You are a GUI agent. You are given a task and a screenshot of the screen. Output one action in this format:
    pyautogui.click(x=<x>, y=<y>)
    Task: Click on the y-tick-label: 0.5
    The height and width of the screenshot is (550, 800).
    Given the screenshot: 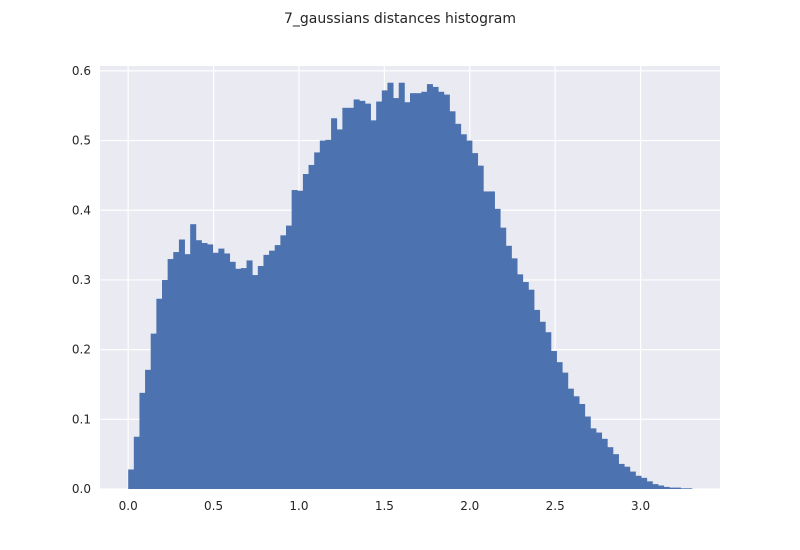 What is the action you would take?
    pyautogui.click(x=81, y=141)
    